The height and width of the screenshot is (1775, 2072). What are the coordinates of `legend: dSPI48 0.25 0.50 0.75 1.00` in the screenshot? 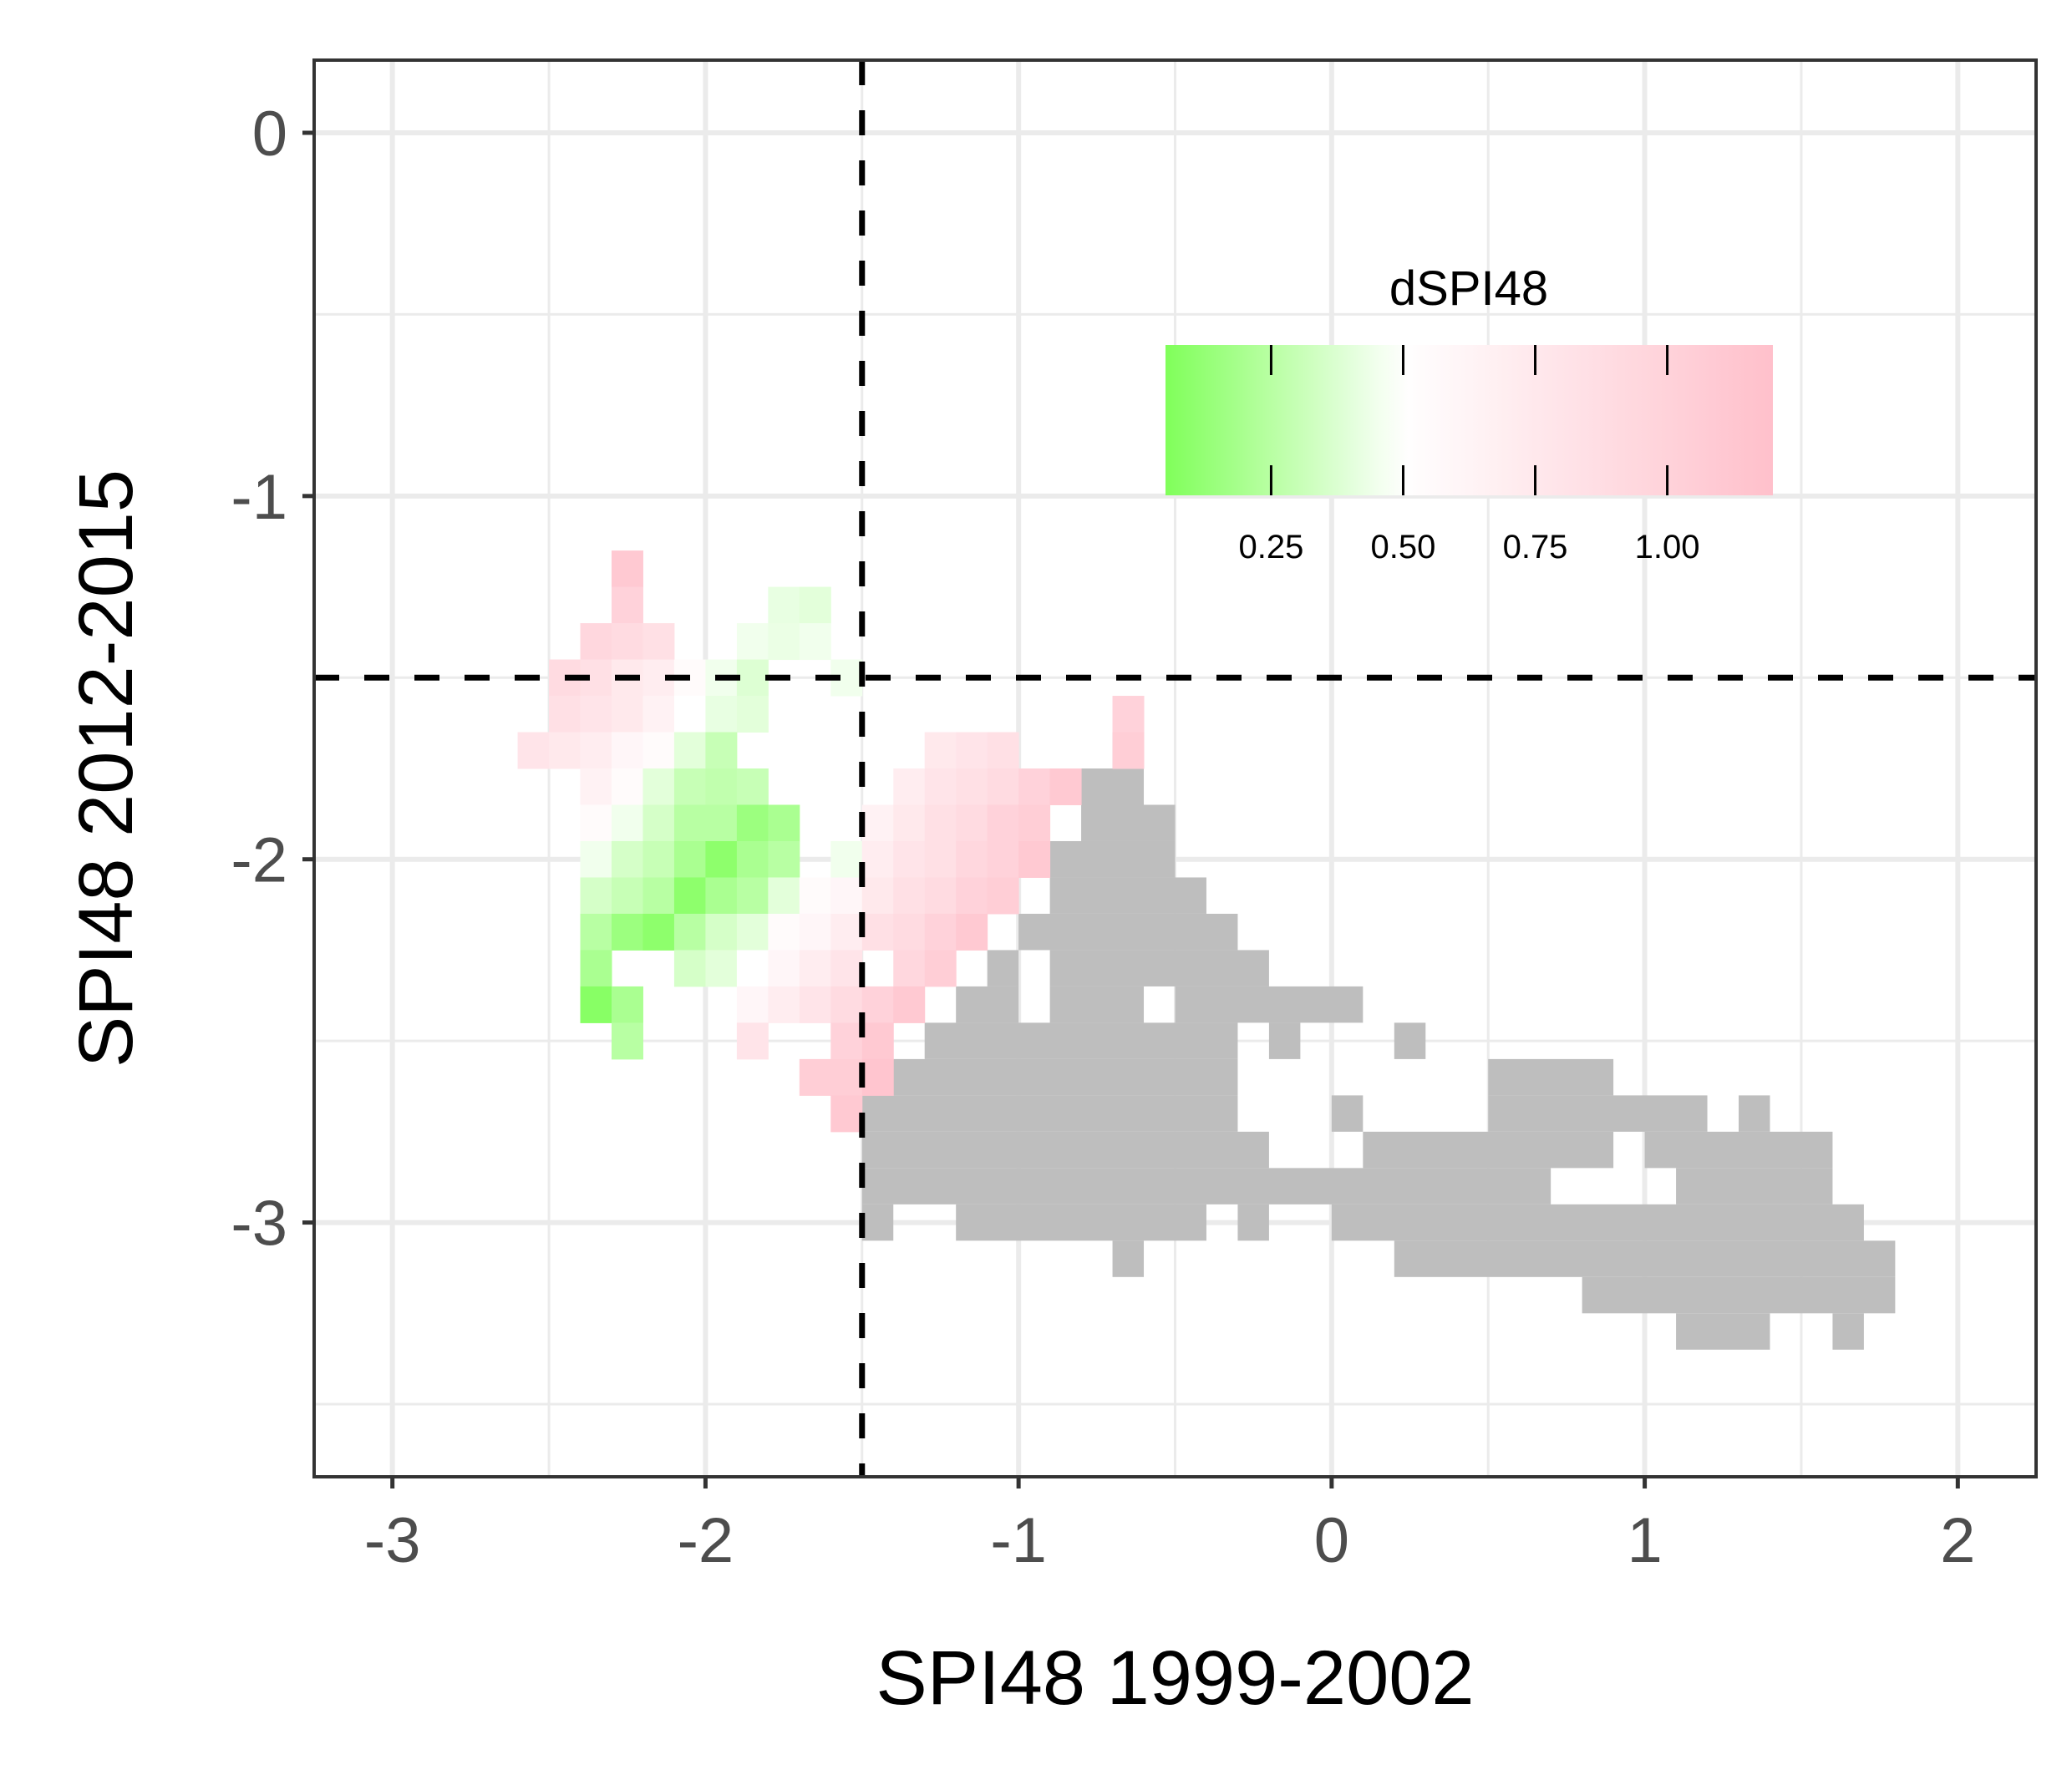 It's located at (1469, 413).